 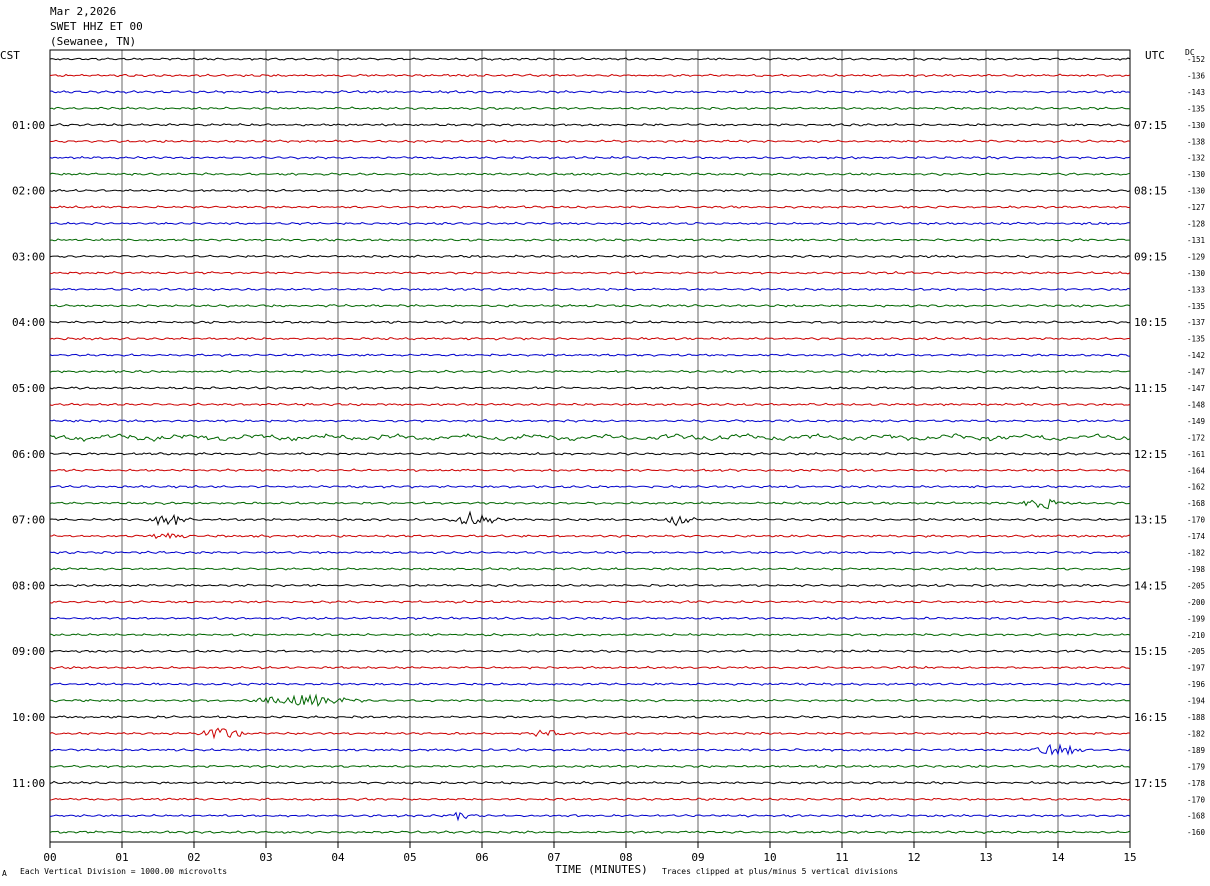 I want to click on local-hour-label: 03:00, so click(x=28, y=256).